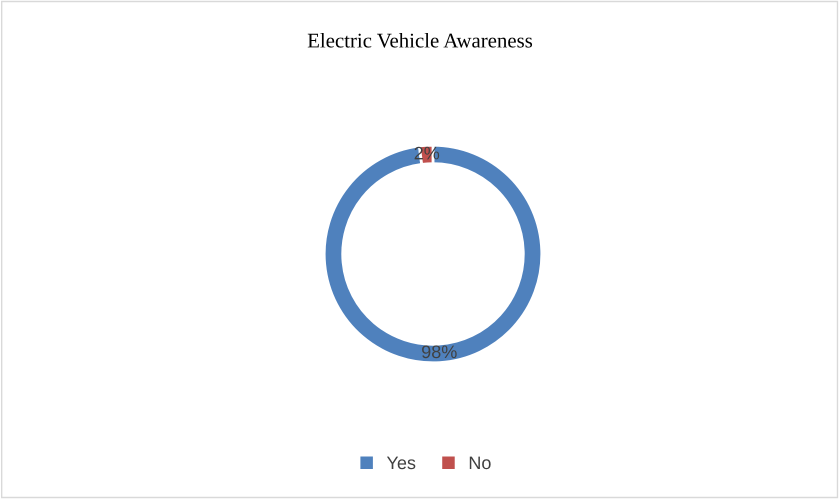 This screenshot has height=499, width=840. I want to click on data-label: 2%, so click(427, 153).